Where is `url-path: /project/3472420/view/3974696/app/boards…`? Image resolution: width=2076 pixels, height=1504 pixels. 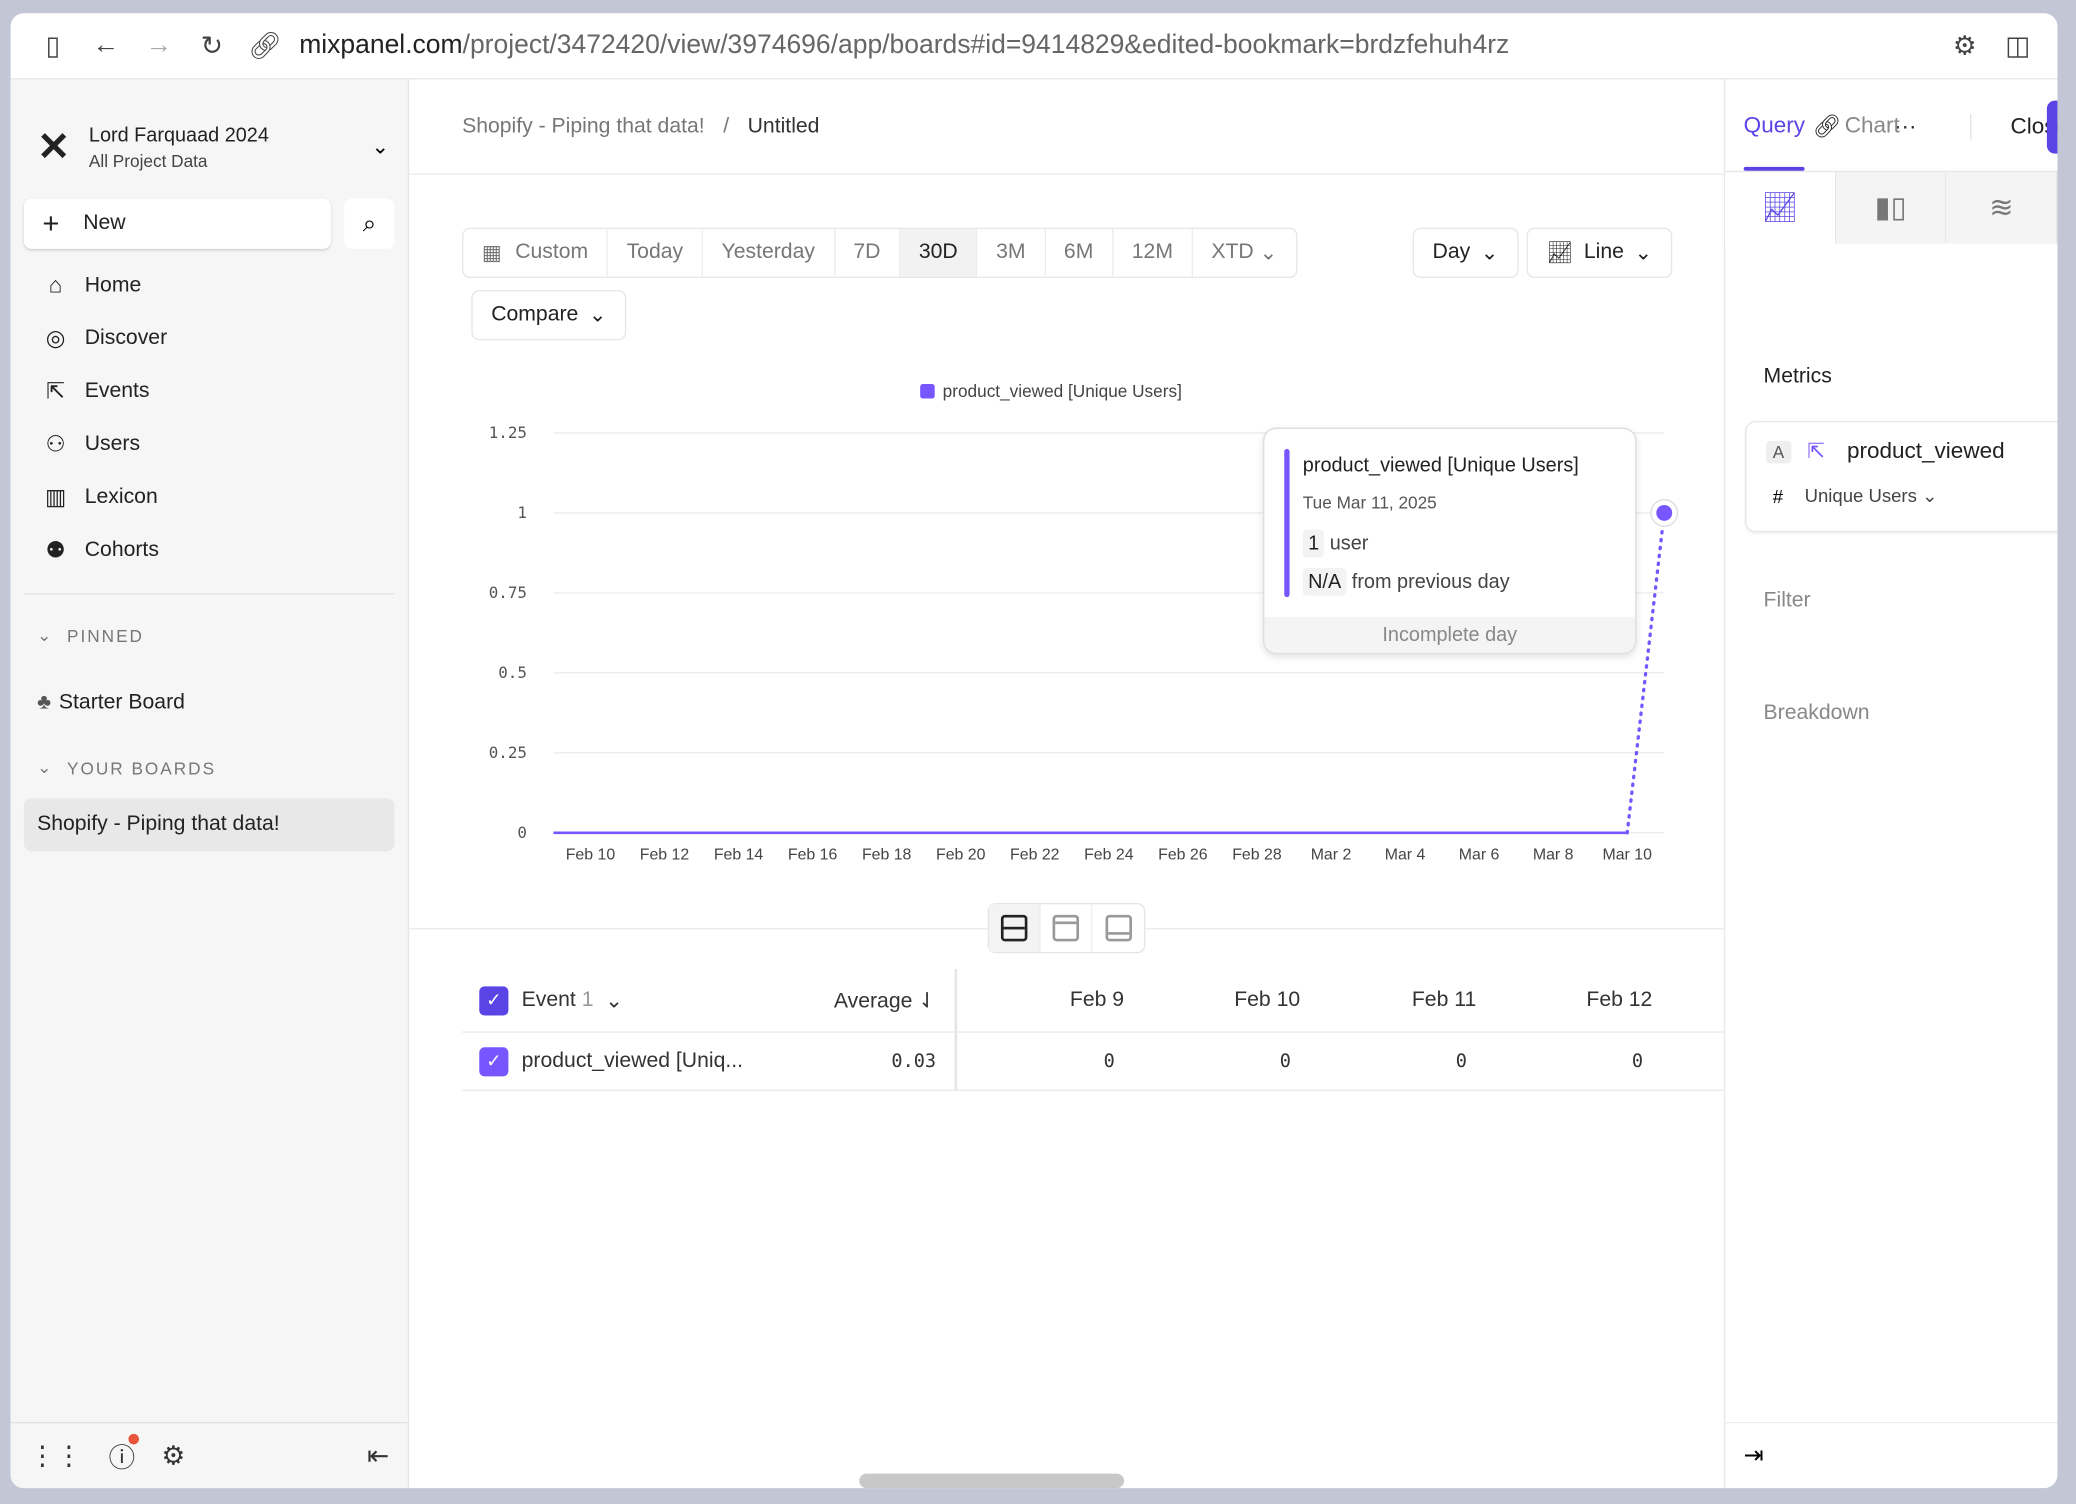 url-path: /project/3472420/view/3974696/app/boards… is located at coordinates (986, 45).